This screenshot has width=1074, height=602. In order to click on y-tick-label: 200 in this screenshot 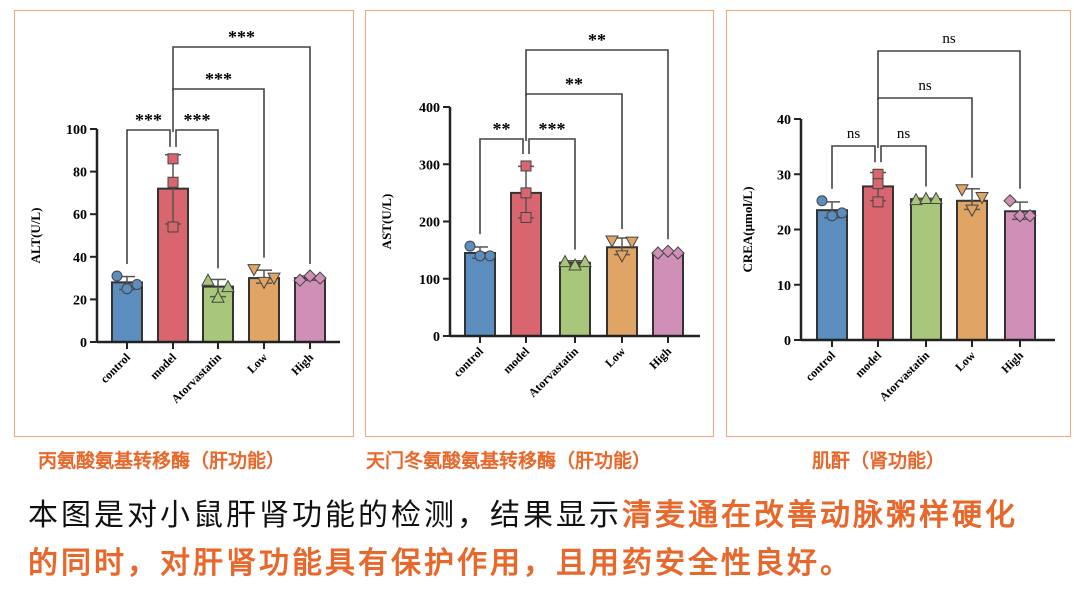, I will do `click(429, 223)`.